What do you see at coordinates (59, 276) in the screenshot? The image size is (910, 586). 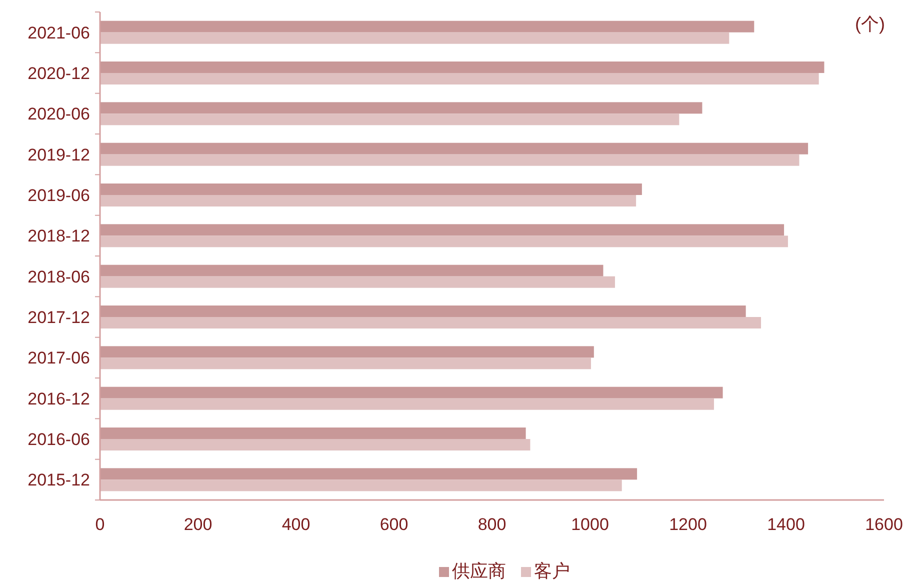 I see `y-tick-label: 2018-06` at bounding box center [59, 276].